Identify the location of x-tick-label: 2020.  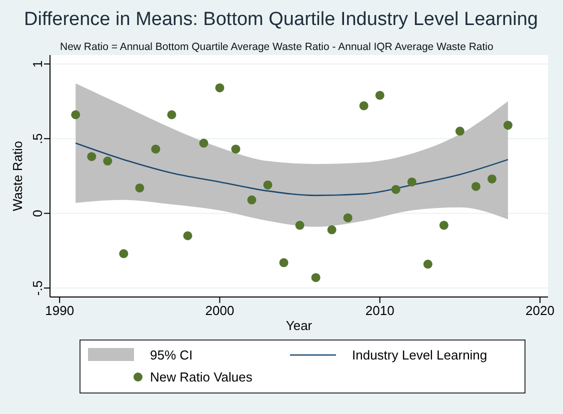
(540, 310).